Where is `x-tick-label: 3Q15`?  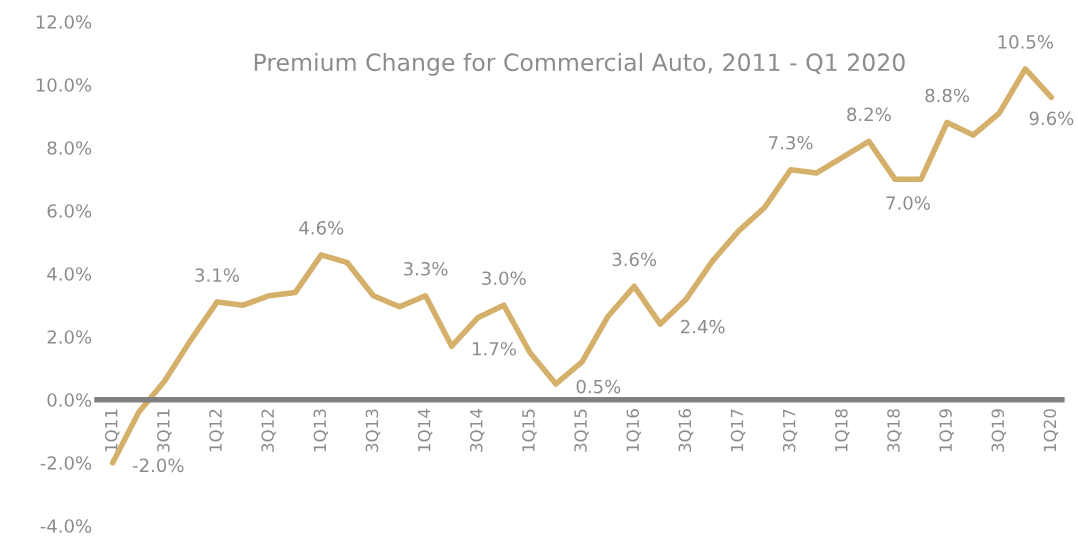
x-tick-label: 3Q15 is located at coordinates (581, 430).